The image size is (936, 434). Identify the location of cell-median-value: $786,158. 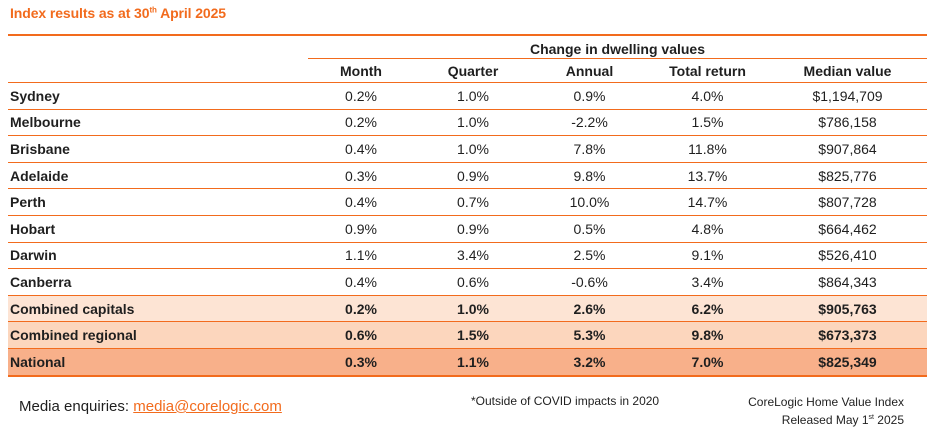
(847, 123).